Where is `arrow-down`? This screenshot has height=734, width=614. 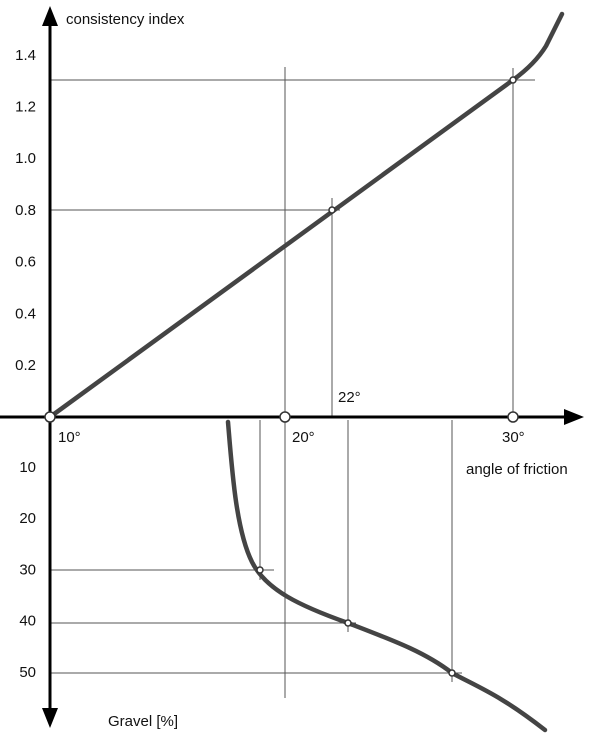
arrow-down is located at coordinates (50, 718).